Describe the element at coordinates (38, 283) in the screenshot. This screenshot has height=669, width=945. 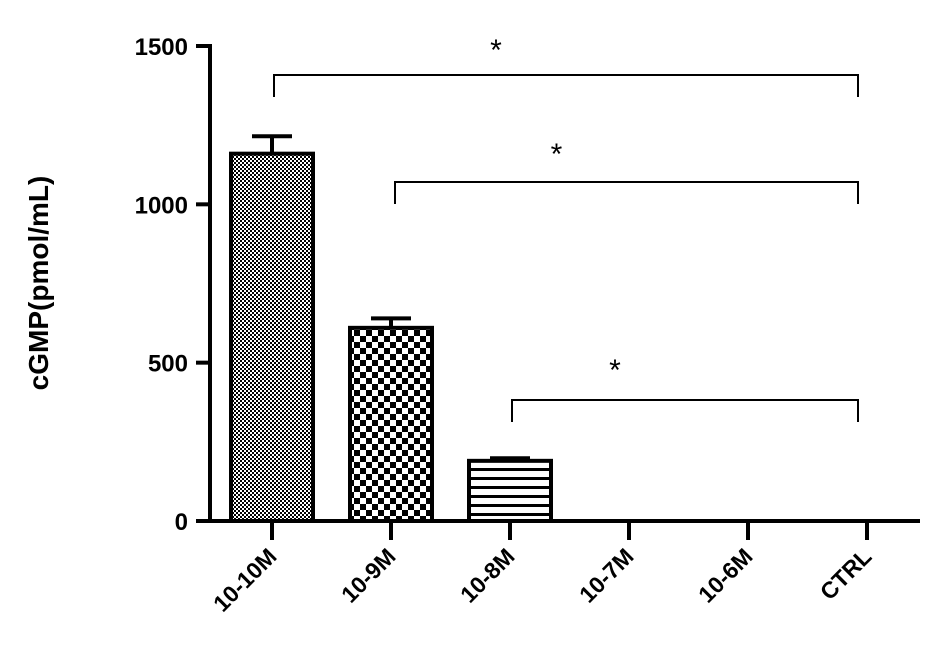
I see `y-axis-label: cGMP(pmol/mL)` at that location.